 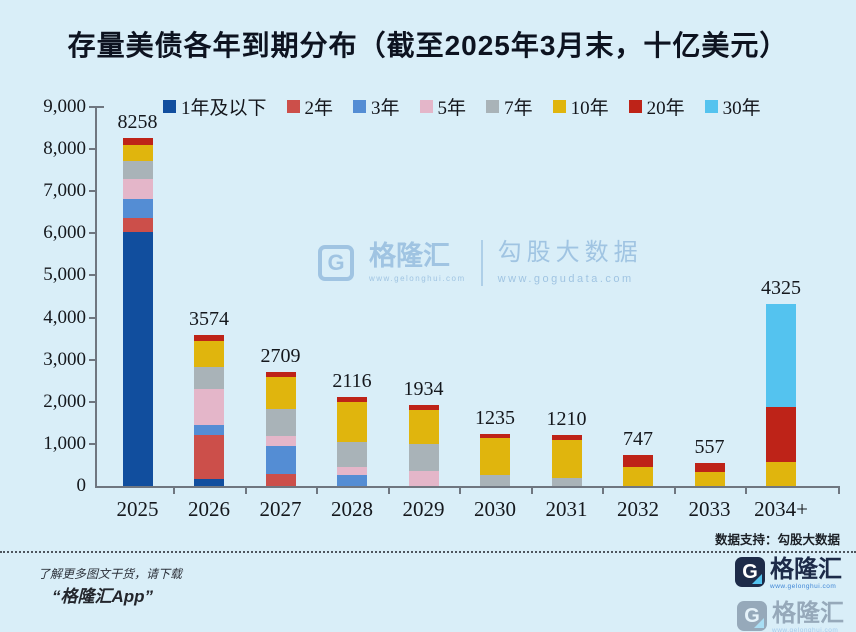 I want to click on watermark-brand-block: 格隆汇 www.gelonghui.com, so click(x=417, y=262).